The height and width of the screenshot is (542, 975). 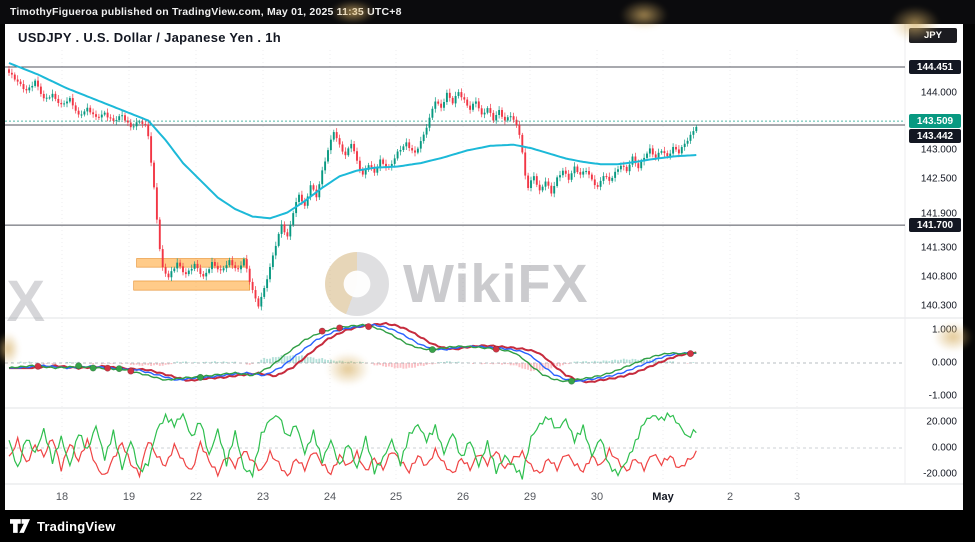 What do you see at coordinates (935, 121) in the screenshot?
I see `price-badge: 143.509` at bounding box center [935, 121].